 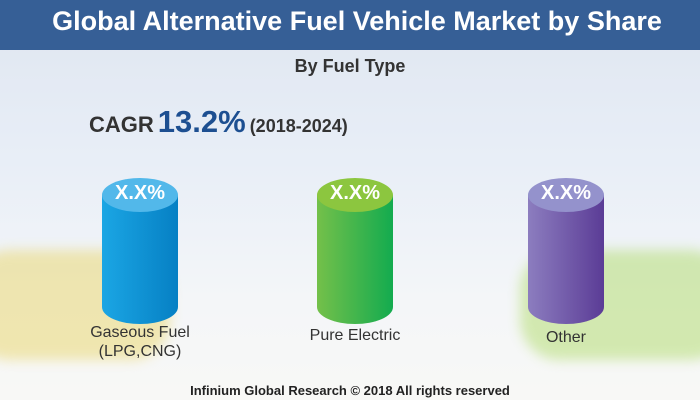 I want to click on category-label: Gaseous Fuel (LPG,CNG), so click(x=140, y=342).